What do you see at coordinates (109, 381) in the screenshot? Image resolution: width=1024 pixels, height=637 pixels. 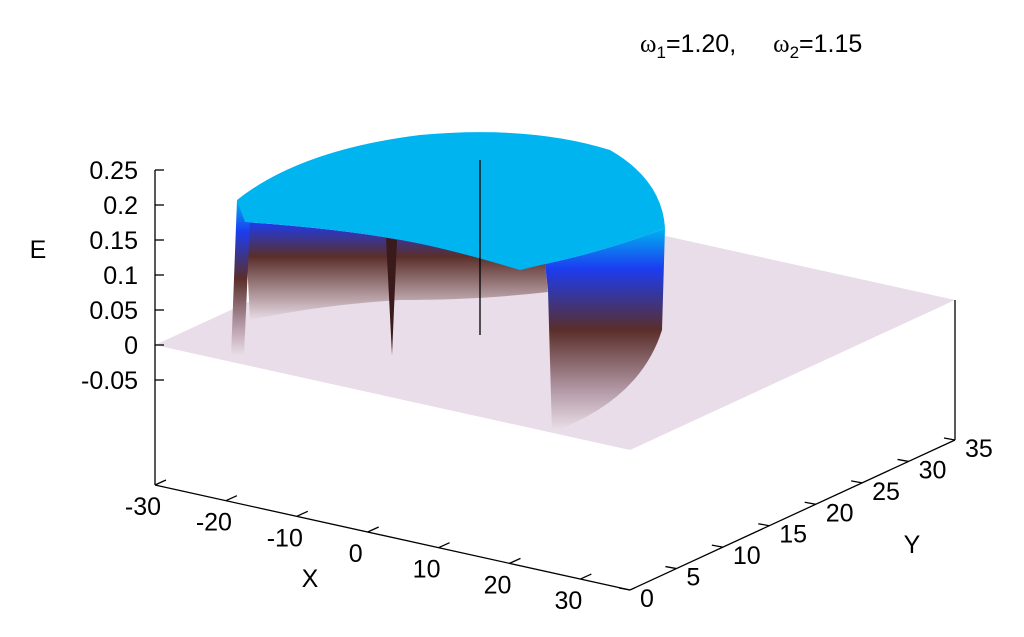 I see `z-tick-label: -0.05` at bounding box center [109, 381].